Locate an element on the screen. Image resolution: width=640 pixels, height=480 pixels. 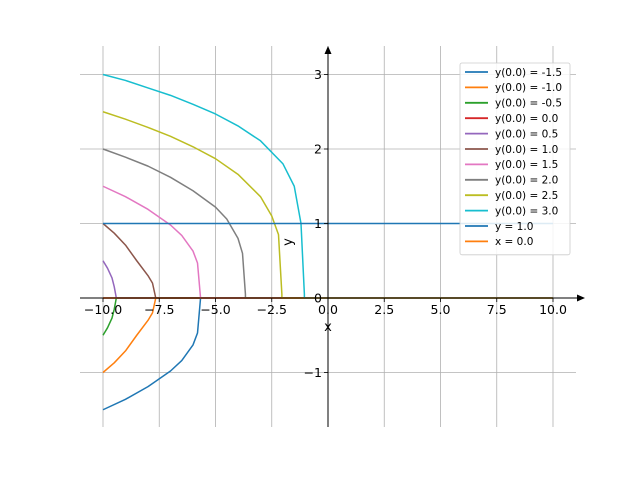
y-tick-label: 0 is located at coordinates (318, 298).